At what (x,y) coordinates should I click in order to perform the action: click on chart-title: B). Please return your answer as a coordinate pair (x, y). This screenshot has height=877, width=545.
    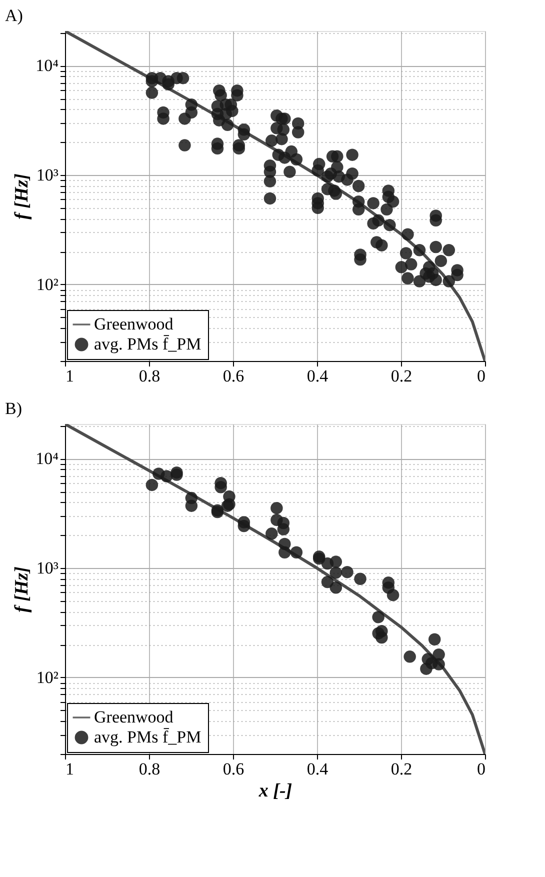
    Looking at the image, I should click on (13, 408).